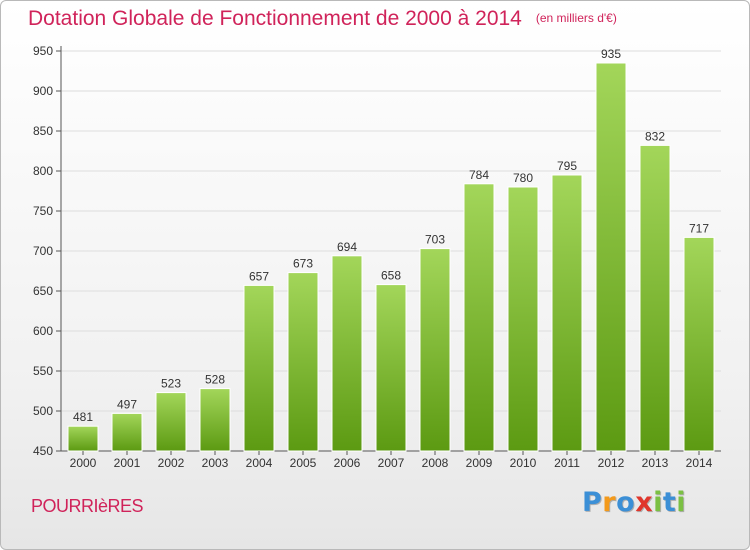 This screenshot has height=550, width=750. I want to click on logo-letter: x, so click(644, 502).